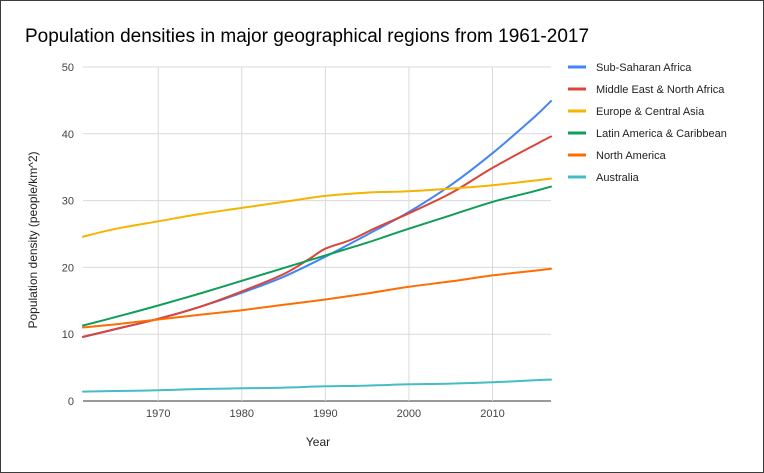 The width and height of the screenshot is (764, 473). I want to click on y-tick-label: 40, so click(68, 135).